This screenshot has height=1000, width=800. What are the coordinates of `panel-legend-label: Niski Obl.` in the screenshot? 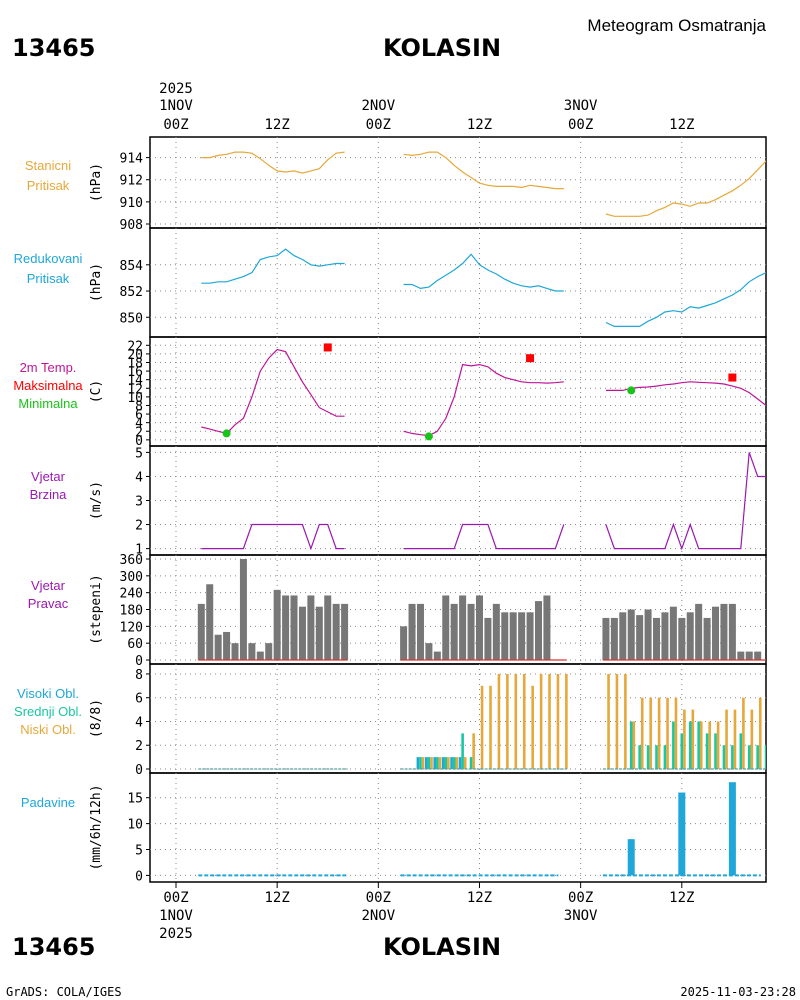 It's located at (48, 729).